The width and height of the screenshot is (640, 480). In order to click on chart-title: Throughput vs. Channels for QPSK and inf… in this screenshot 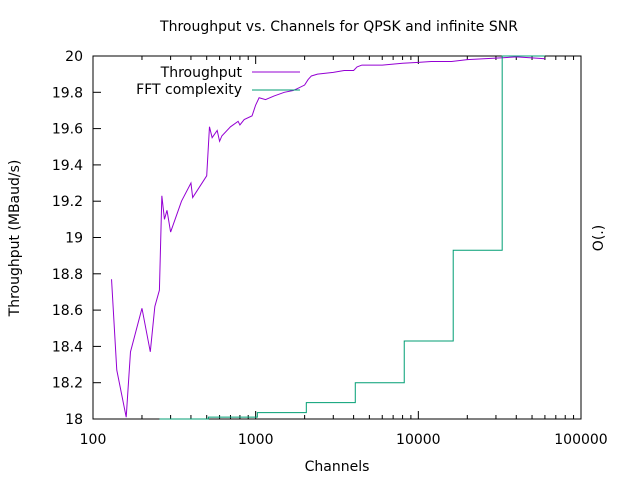, I will do `click(338, 27)`.